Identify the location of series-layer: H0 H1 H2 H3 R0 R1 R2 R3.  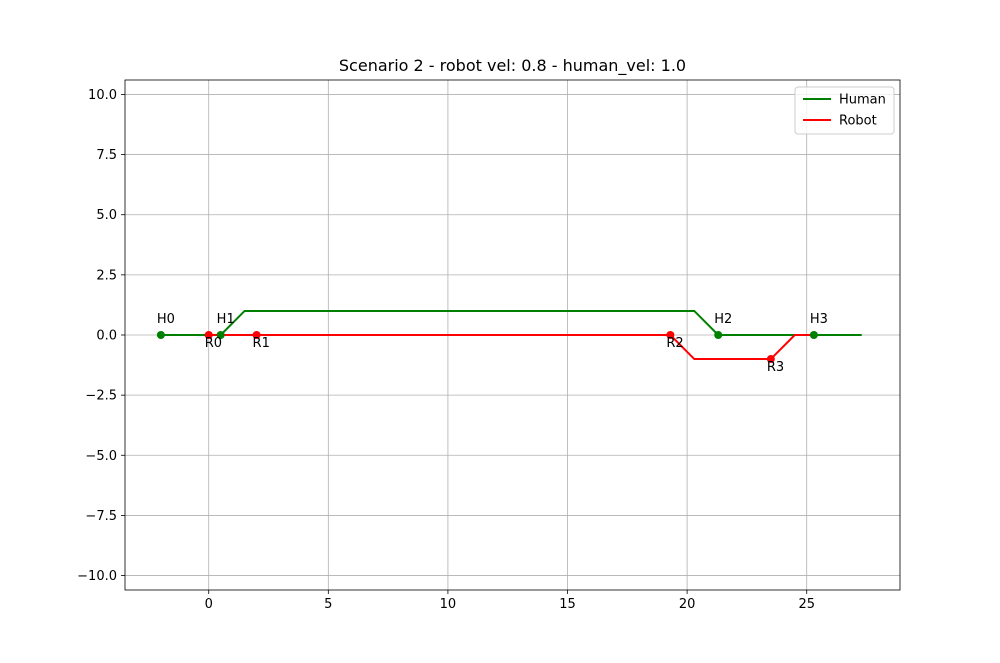
(509, 342).